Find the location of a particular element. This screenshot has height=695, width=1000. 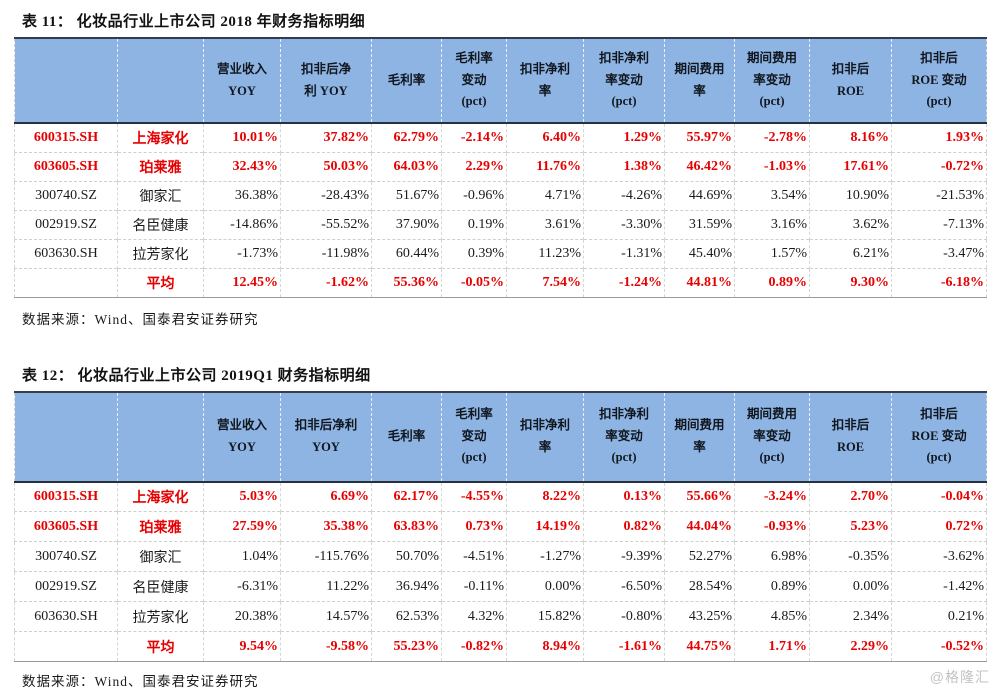

value-cell: -0.96% is located at coordinates (474, 195).